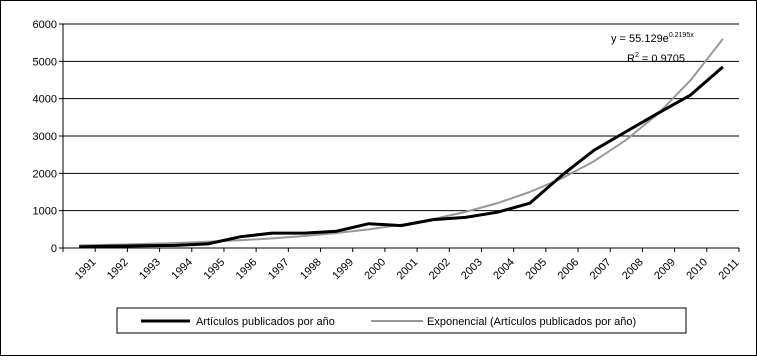 Image resolution: width=757 pixels, height=360 pixels. What do you see at coordinates (697, 269) in the screenshot?
I see `x-tick-label-2010: 2010` at bounding box center [697, 269].